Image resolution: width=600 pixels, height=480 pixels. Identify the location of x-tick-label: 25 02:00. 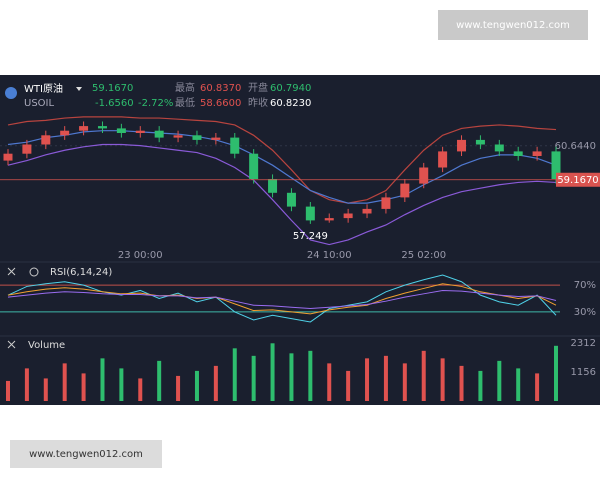
(423, 255).